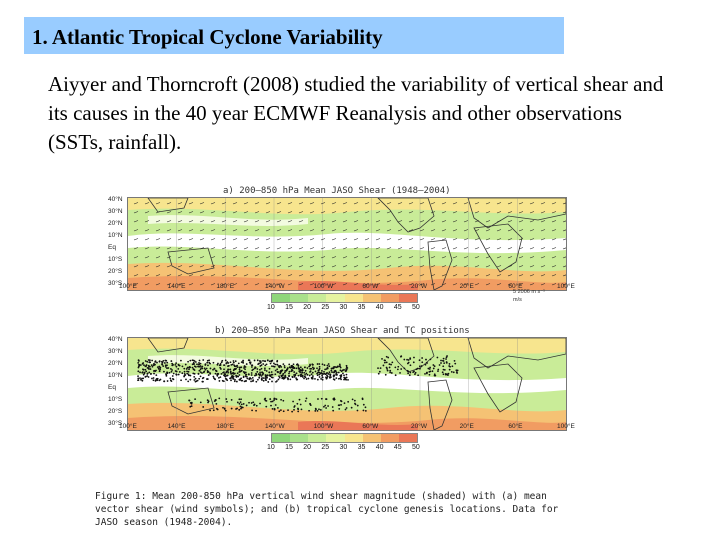  Describe the element at coordinates (566, 286) in the screenshot. I see `panel-a-lon-label: 100°E` at that location.